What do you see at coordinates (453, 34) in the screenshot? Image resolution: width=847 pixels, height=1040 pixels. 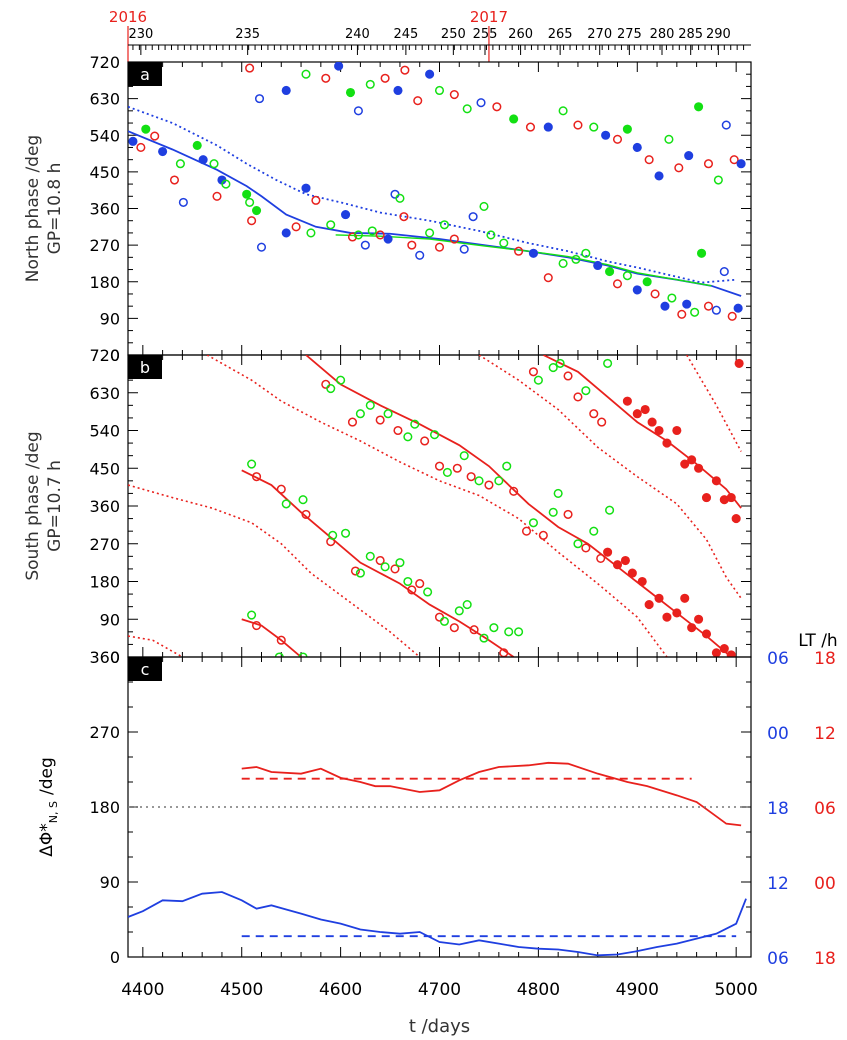 I see `top-axis-tick-label: 250` at bounding box center [453, 34].